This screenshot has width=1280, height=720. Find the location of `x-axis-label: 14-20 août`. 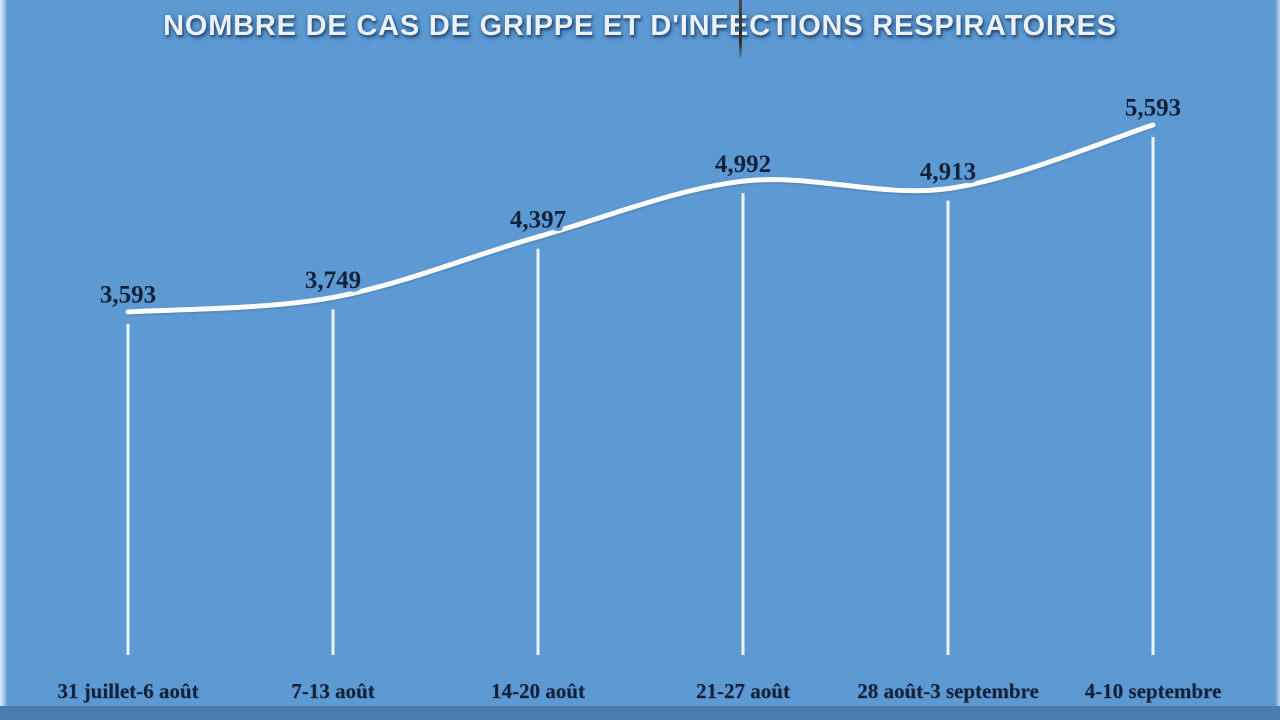

x-axis-label: 14-20 août is located at coordinates (538, 691).